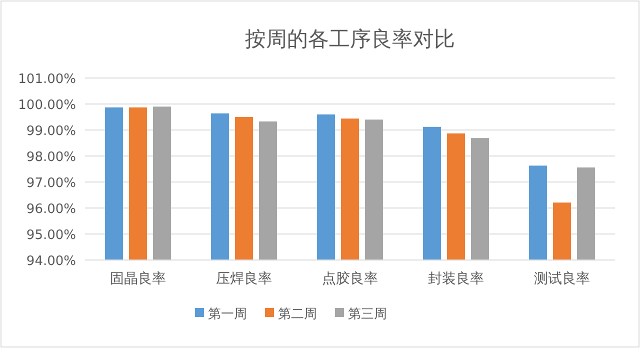 This screenshot has height=348, width=640. Describe the element at coordinates (51, 261) in the screenshot. I see `y-tick-label: 94.00%` at that location.